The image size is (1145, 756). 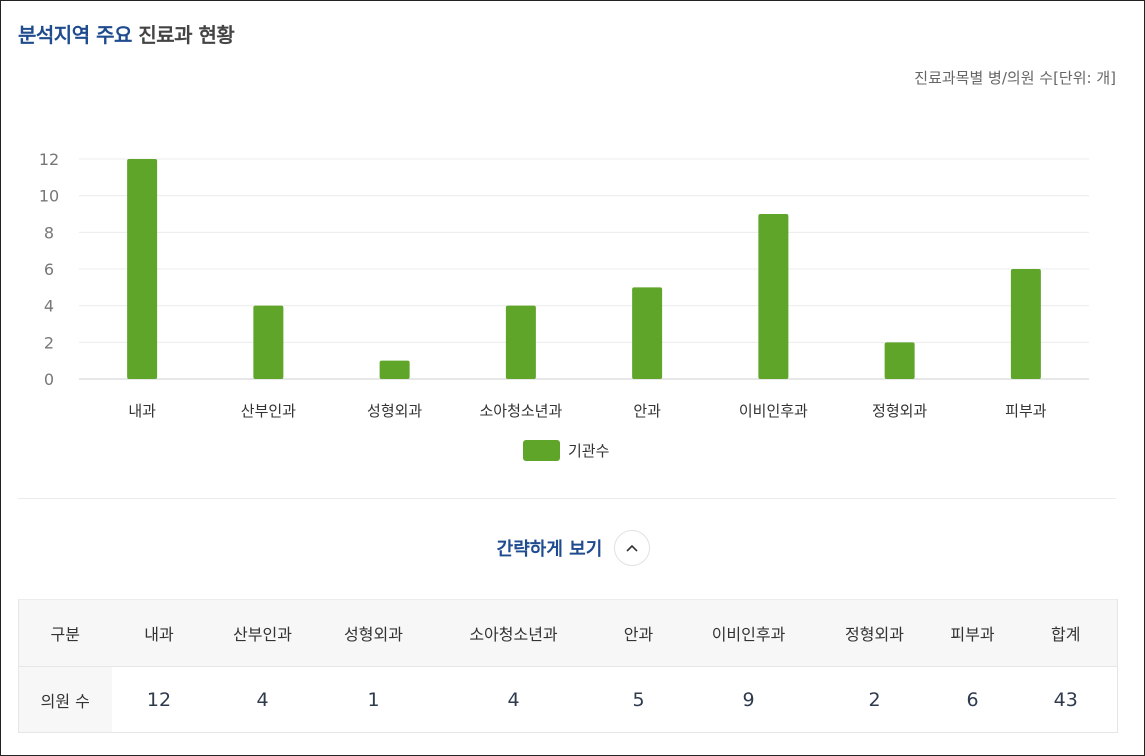 I want to click on page-title: 분석지역 주요 진료과 현황, so click(x=126, y=33).